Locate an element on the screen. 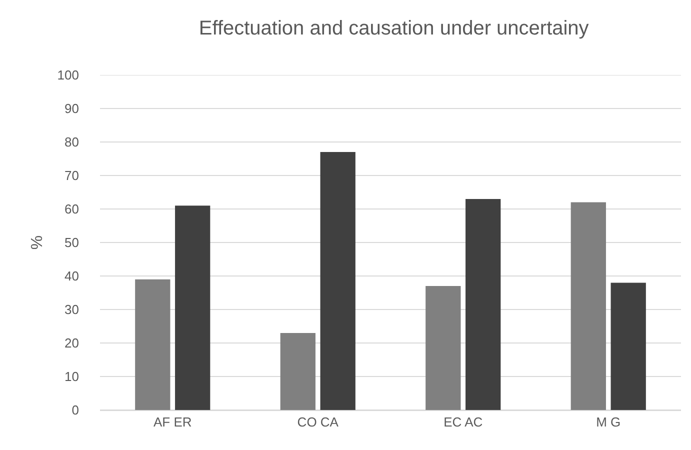 The image size is (691, 450). y-tick-label: 30 is located at coordinates (71, 310).